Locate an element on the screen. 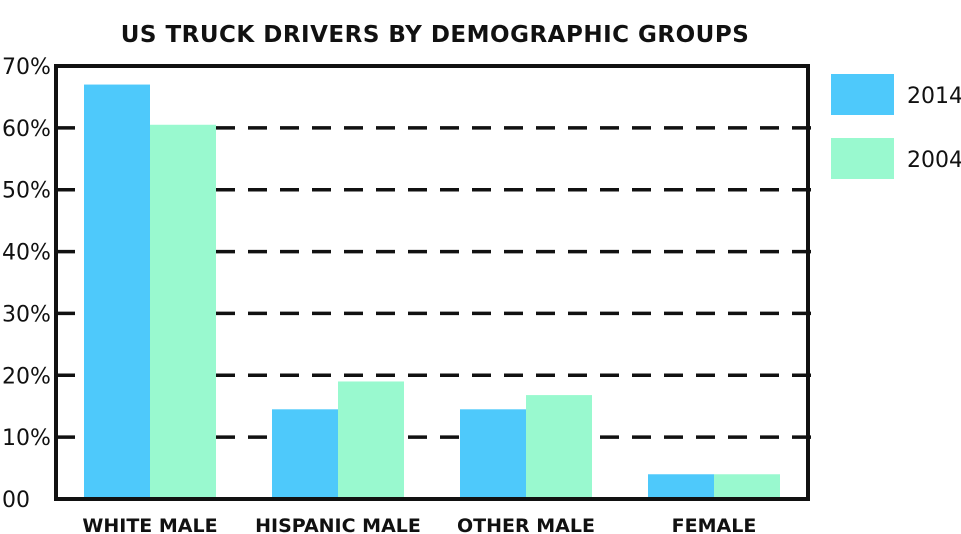 The image size is (961, 534). x-tick-label: FEMALE is located at coordinates (714, 524).